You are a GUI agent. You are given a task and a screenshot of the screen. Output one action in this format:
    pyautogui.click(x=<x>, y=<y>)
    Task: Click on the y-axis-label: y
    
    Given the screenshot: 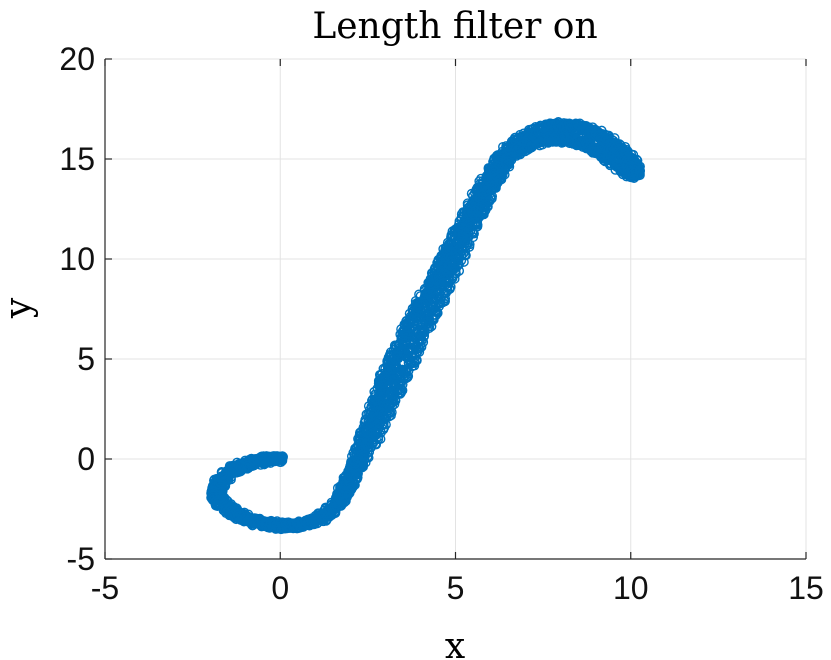 What is the action you would take?
    pyautogui.click(x=19, y=308)
    